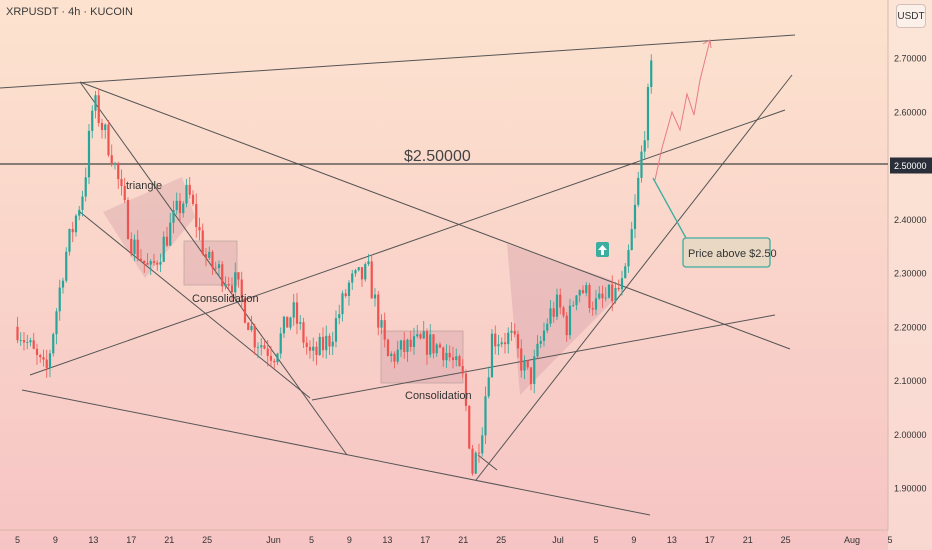  I want to click on time-tick-label: 21, so click(169, 540).